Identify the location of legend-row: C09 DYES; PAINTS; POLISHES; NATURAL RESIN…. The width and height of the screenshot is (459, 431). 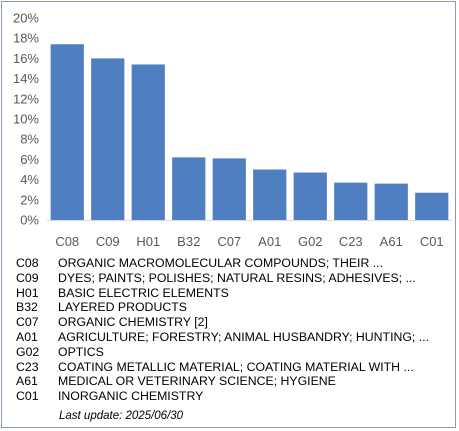
(234, 278).